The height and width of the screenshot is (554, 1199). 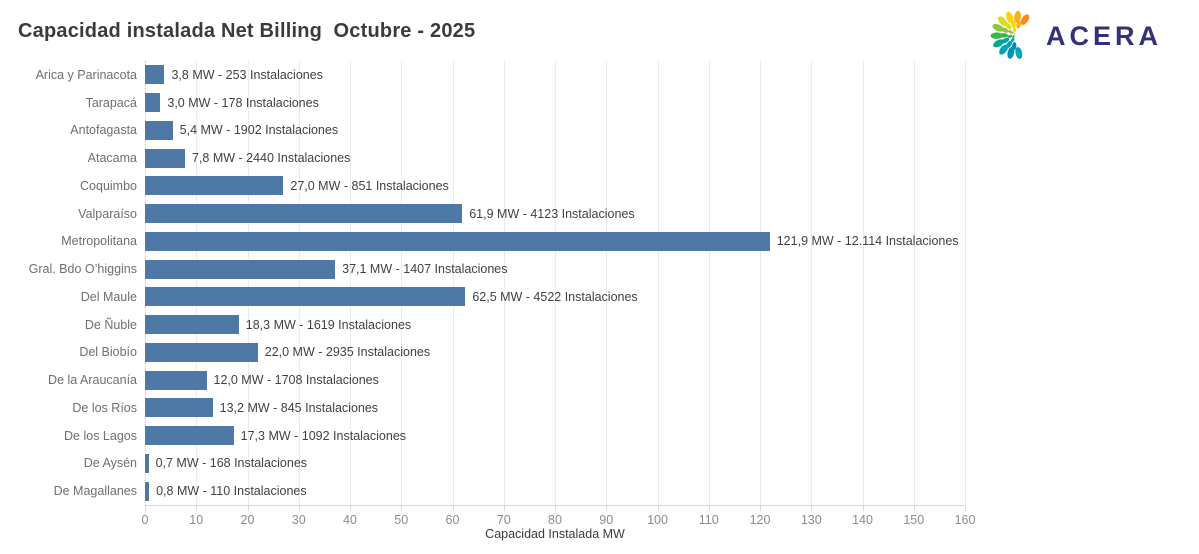 I want to click on bar-value-label: 0,7 MW - 168 Instalaciones, so click(x=231, y=463).